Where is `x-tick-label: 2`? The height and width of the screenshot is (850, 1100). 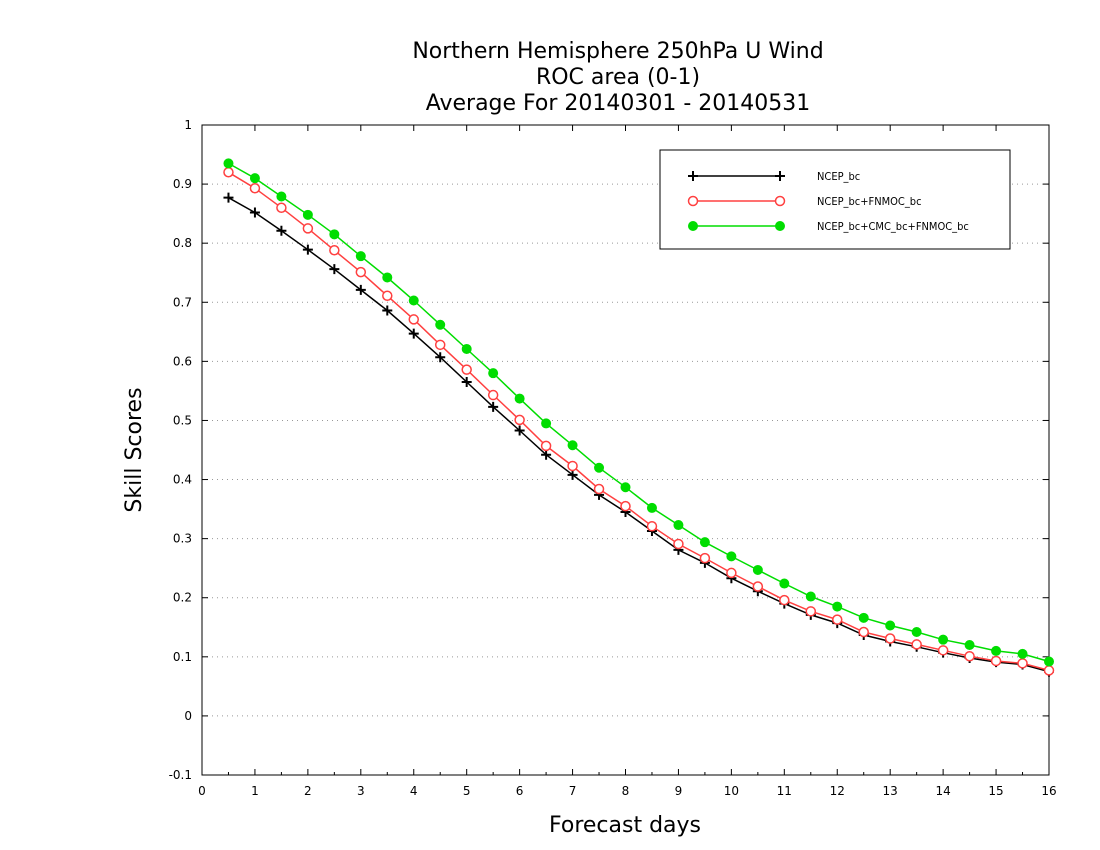 x-tick-label: 2 is located at coordinates (308, 791).